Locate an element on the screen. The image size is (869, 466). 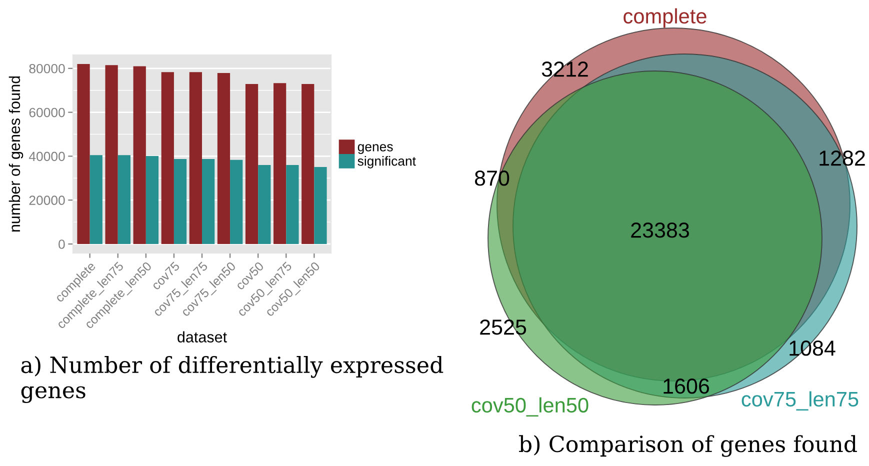
legend-label: cov75_len75 is located at coordinates (800, 401).